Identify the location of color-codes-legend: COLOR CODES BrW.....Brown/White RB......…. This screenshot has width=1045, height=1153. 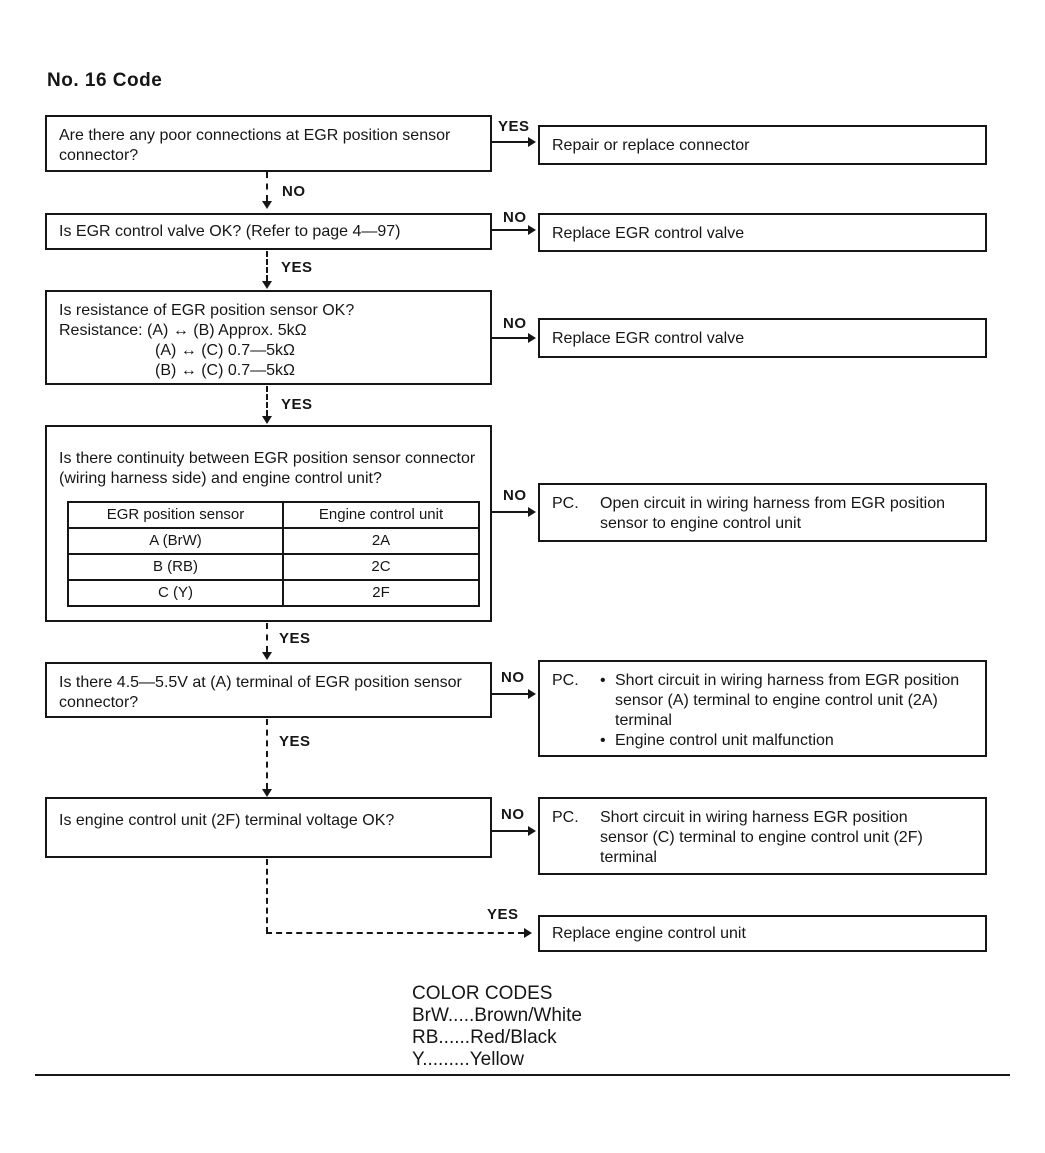
(497, 1027).